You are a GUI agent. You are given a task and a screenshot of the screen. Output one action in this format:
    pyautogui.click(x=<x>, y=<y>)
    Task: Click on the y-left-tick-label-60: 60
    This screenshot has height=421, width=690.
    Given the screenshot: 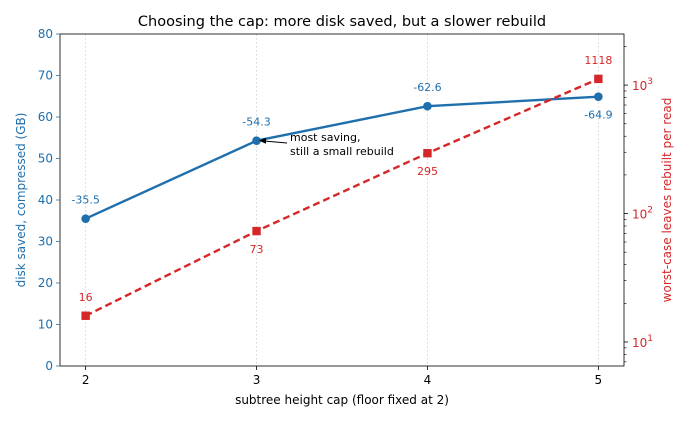 What is the action you would take?
    pyautogui.click(x=45, y=117)
    